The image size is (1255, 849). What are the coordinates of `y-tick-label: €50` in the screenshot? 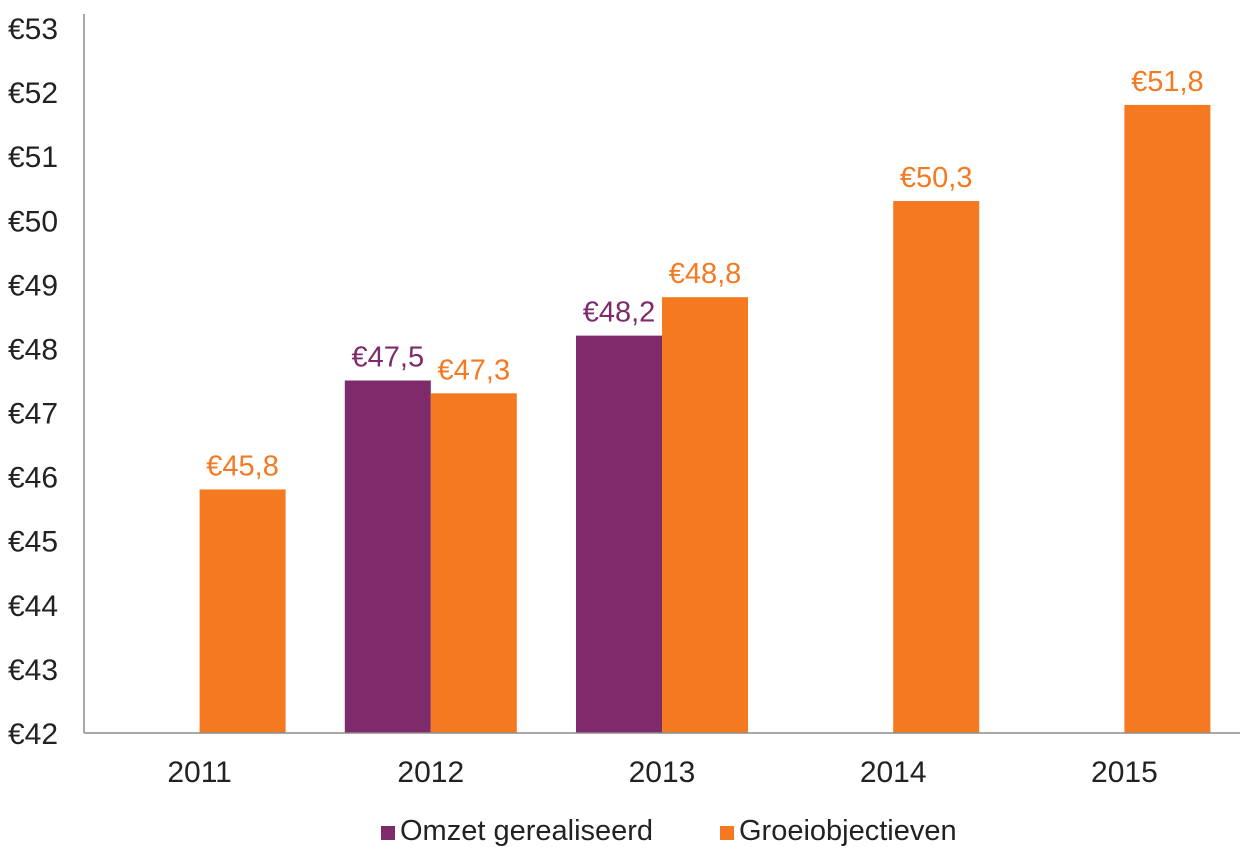 It's located at (33, 221).